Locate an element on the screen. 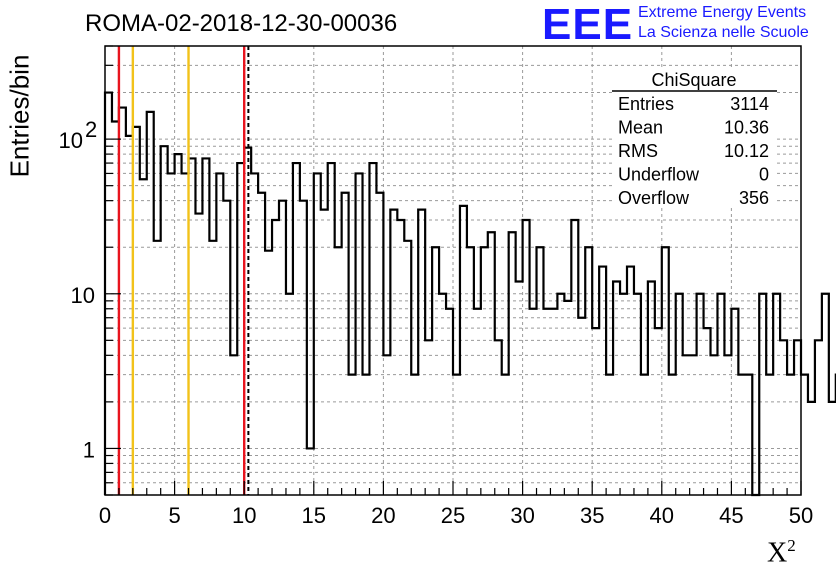 The height and width of the screenshot is (572, 836). stats-value: 0 is located at coordinates (764, 175).